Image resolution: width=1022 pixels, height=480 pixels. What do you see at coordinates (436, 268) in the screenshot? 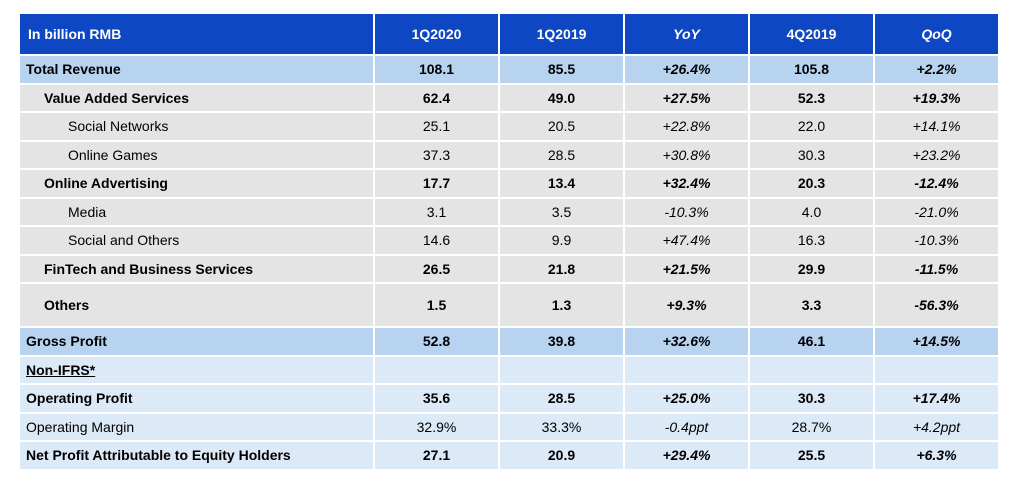
I see `cell-1q2020: 26.5` at bounding box center [436, 268].